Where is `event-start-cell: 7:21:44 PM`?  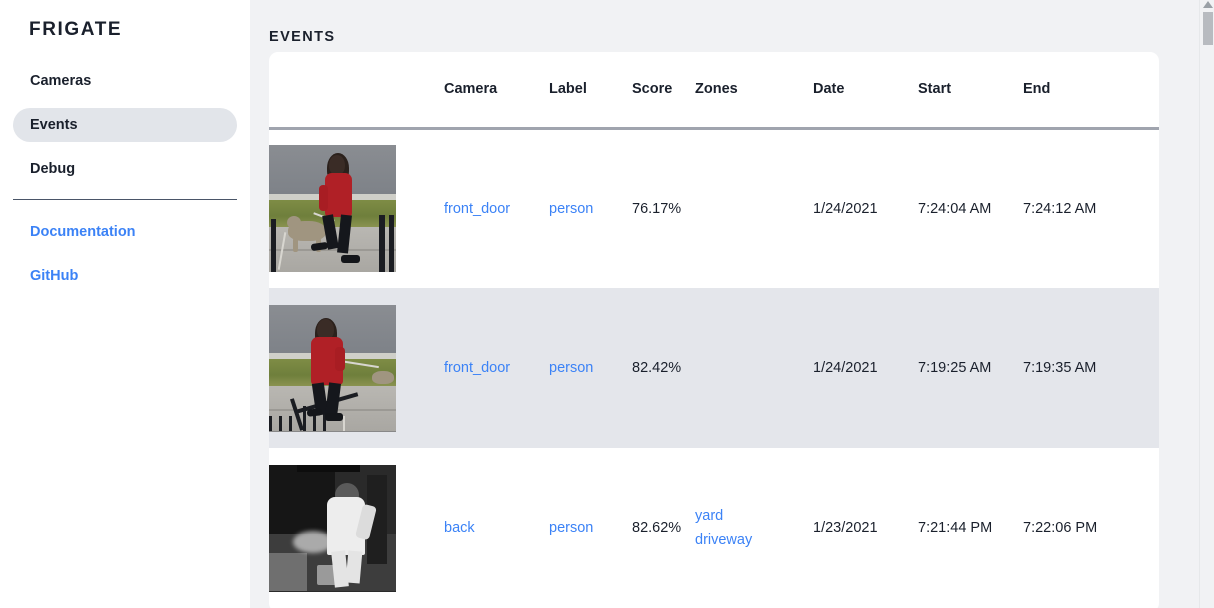 event-start-cell: 7:21:44 PM is located at coordinates (955, 528).